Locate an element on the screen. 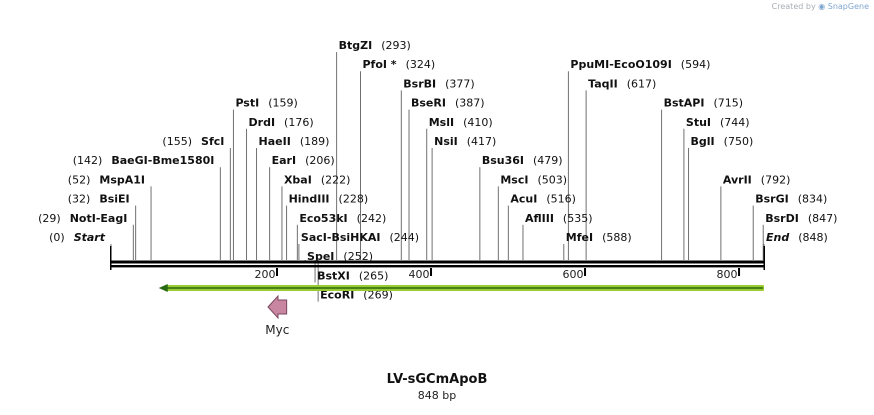 The image size is (874, 415). site-name: EcoRI is located at coordinates (337, 295).